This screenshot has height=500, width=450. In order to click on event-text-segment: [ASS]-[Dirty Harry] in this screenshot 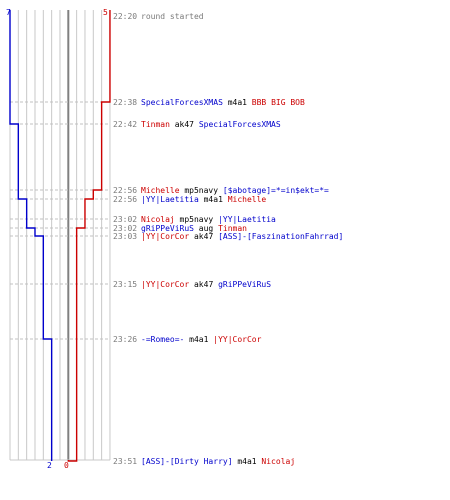, I will do `click(187, 461)`.